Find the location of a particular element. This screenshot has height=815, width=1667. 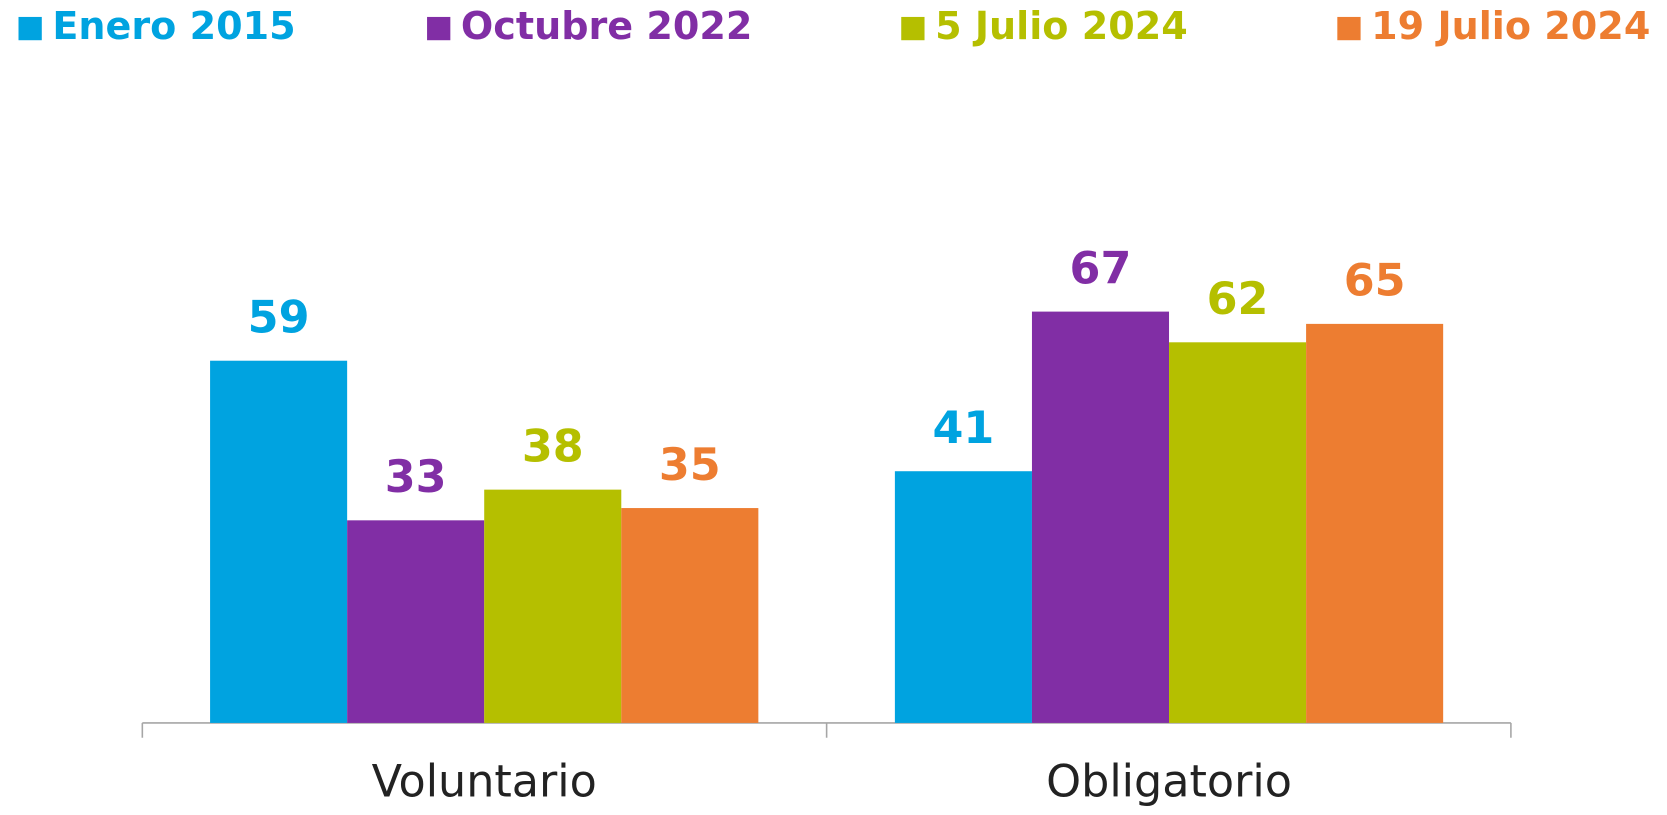

data-label: 35 is located at coordinates (690, 465).